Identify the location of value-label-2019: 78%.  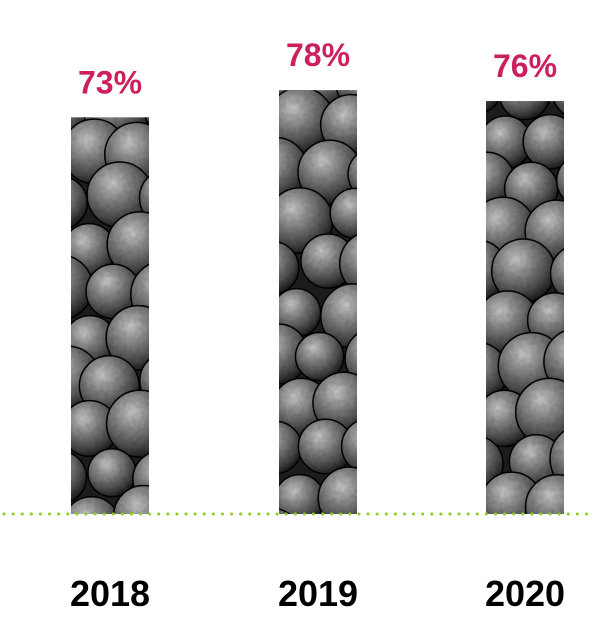
(318, 55).